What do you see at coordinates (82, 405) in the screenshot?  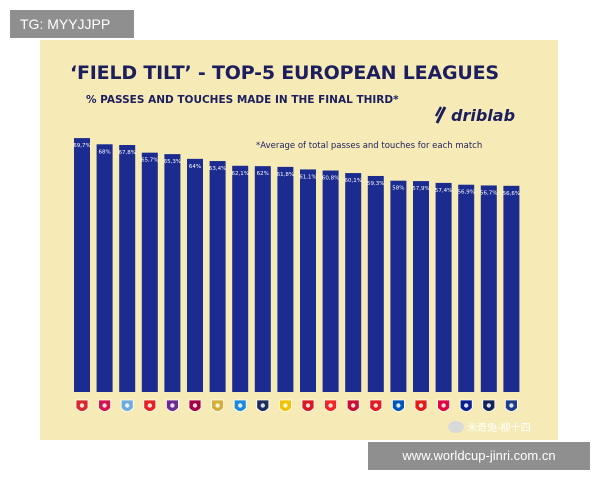 I see `arsenal-crest` at bounding box center [82, 405].